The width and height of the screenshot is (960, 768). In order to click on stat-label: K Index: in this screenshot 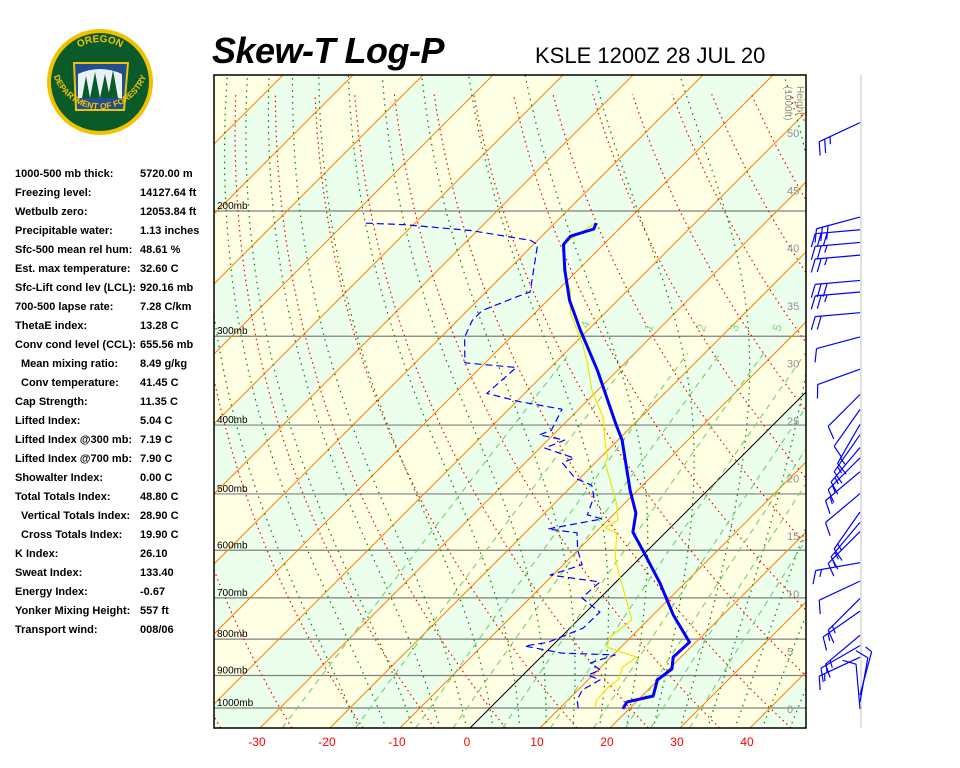, I will do `click(37, 554)`.